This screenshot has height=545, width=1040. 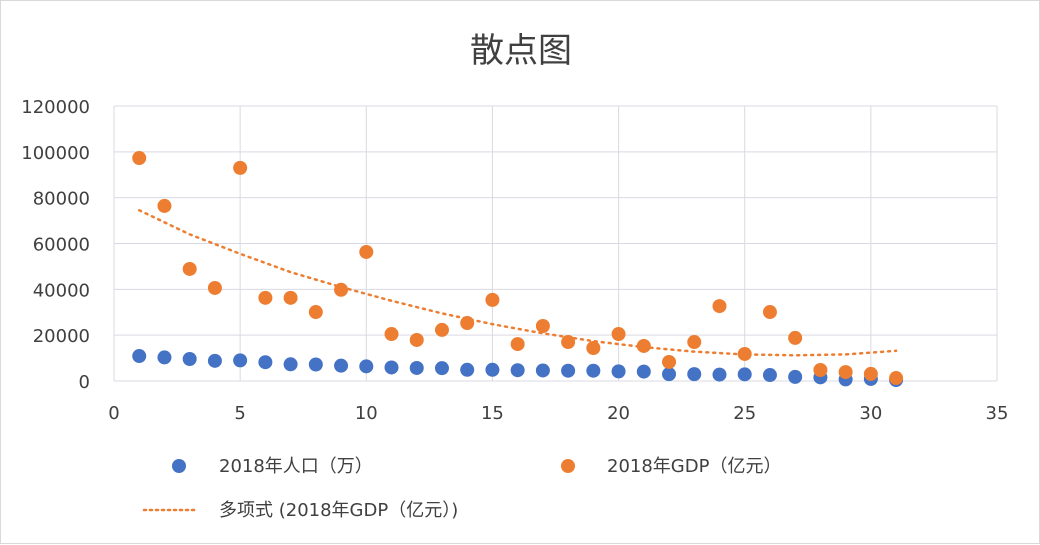 What do you see at coordinates (179, 466) in the screenshot?
I see `legend-marker-population` at bounding box center [179, 466].